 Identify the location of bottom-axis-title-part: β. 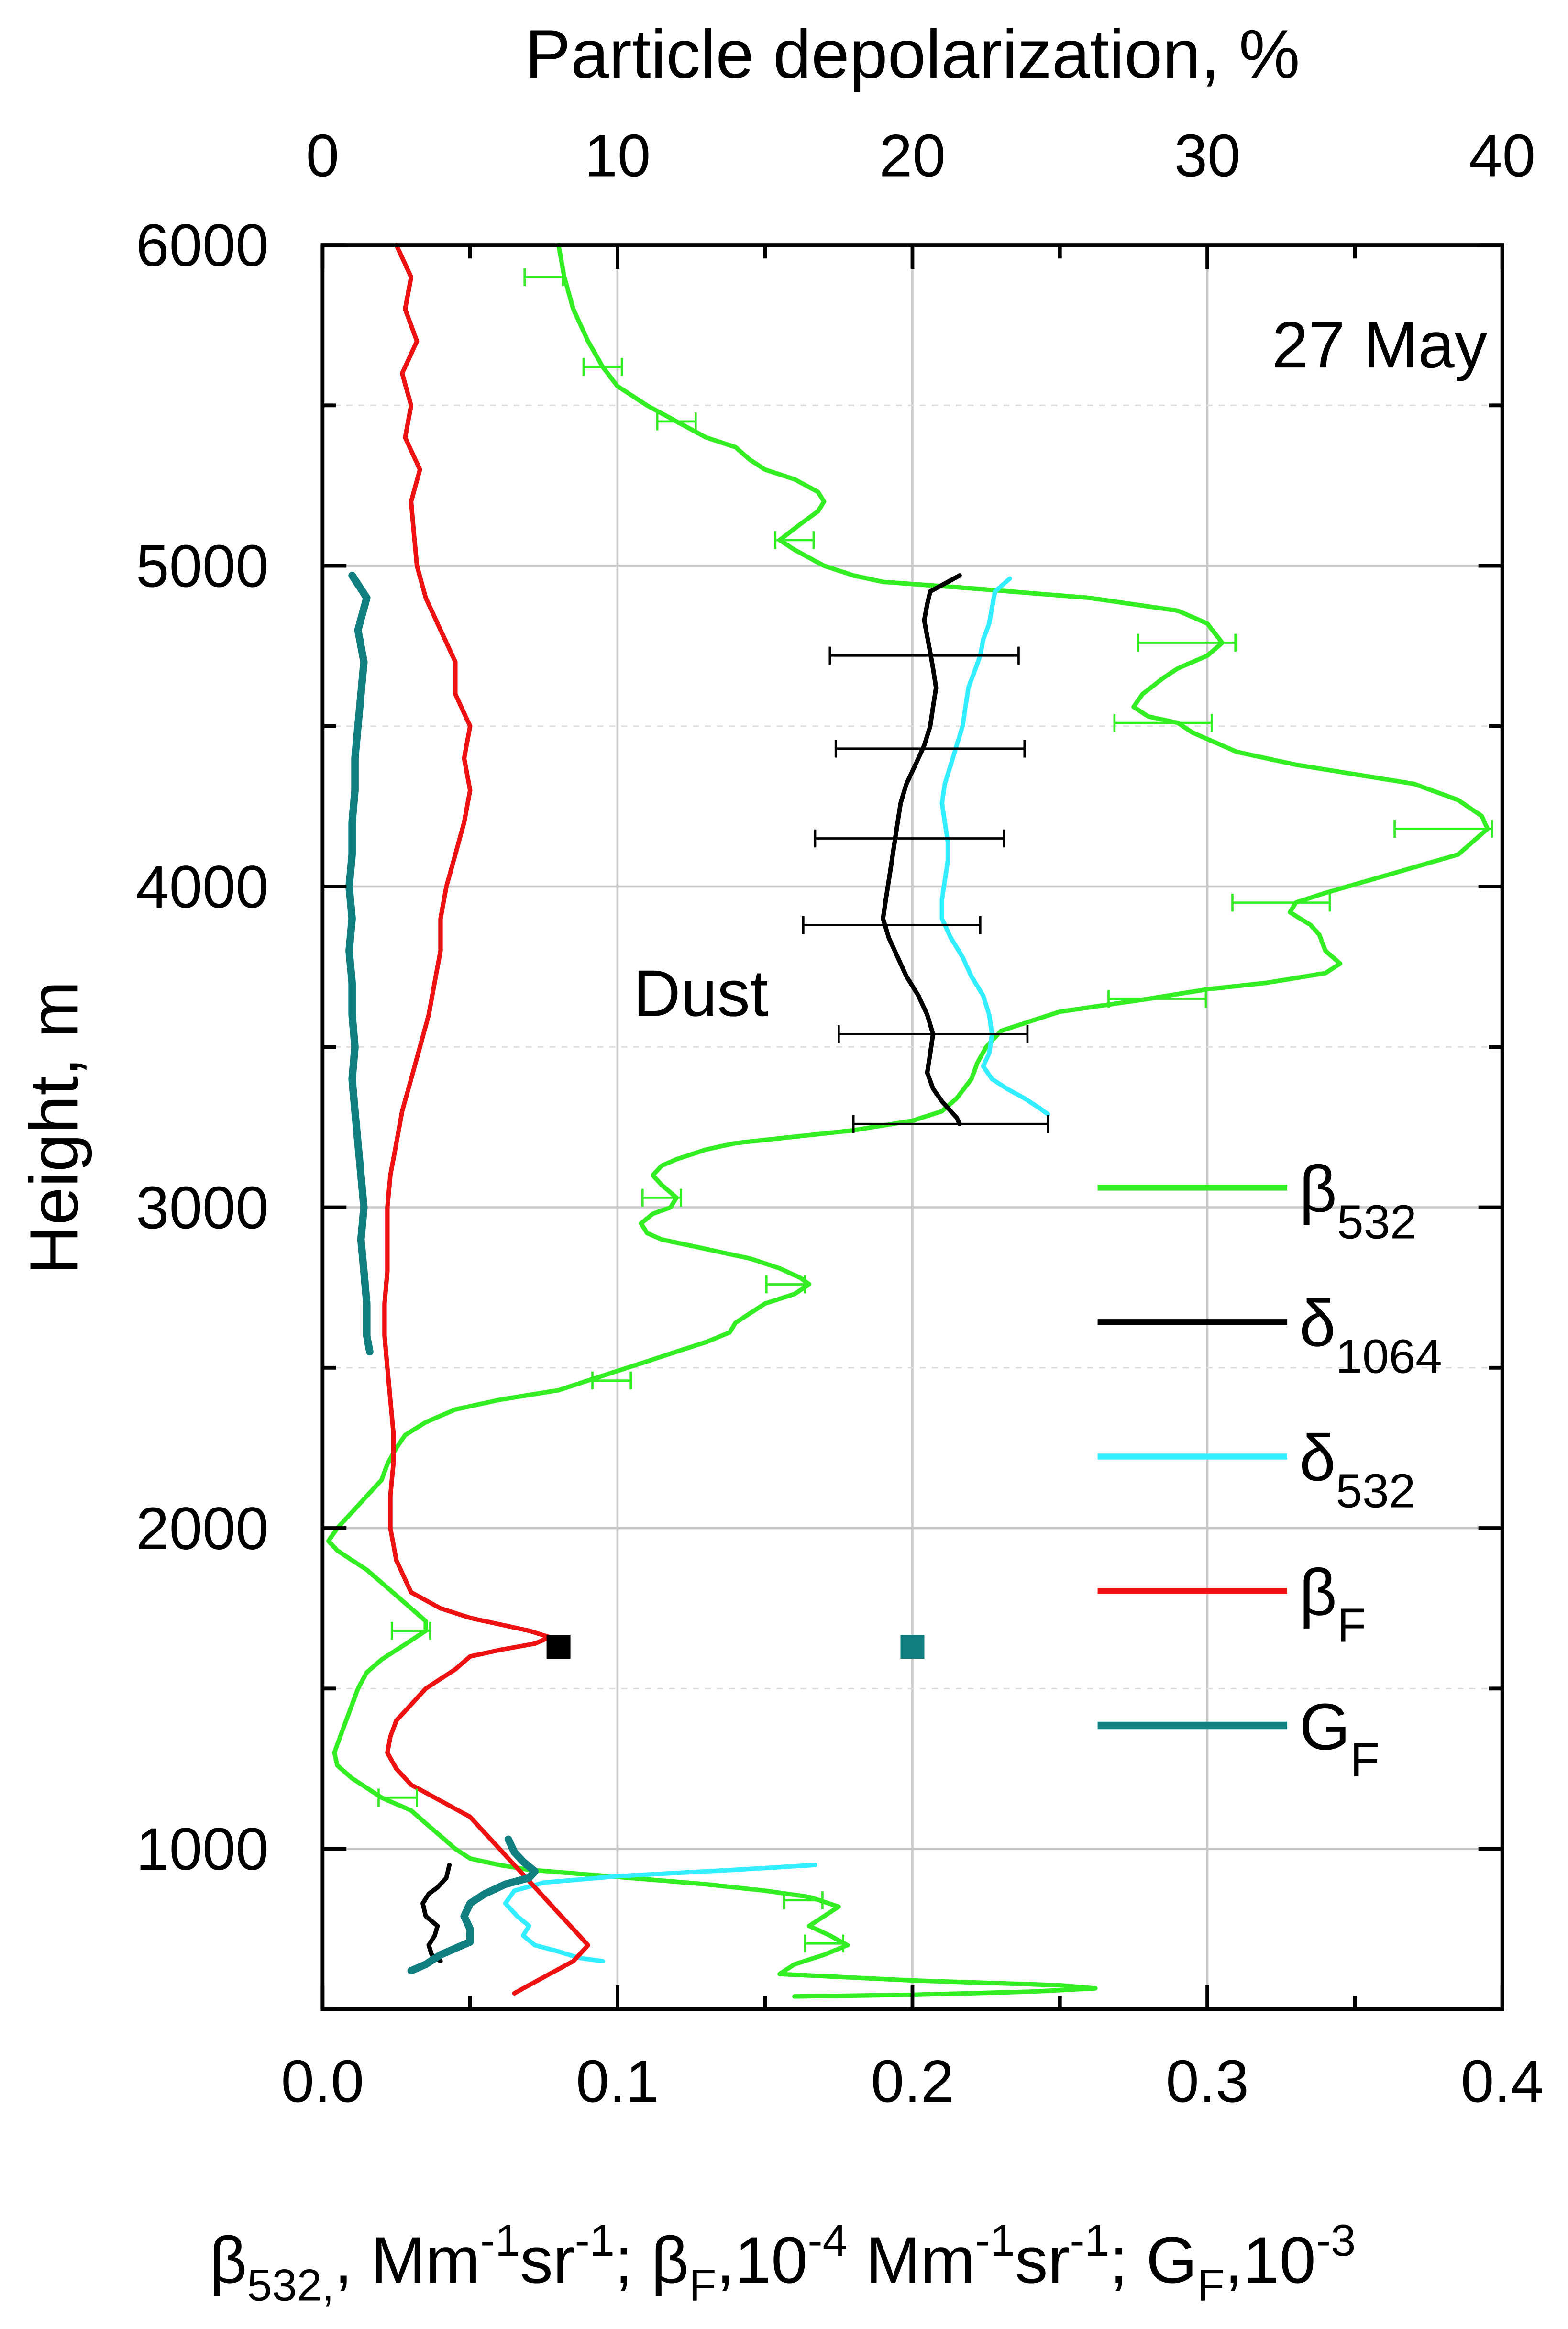
(228, 2260).